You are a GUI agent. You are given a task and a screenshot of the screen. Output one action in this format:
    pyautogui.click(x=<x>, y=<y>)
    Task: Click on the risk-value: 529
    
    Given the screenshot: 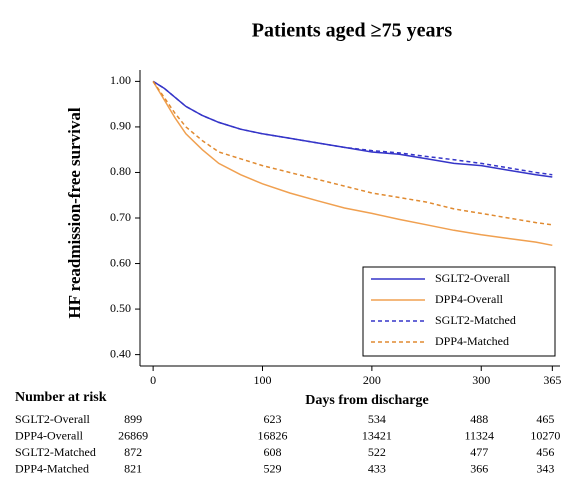 What is the action you would take?
    pyautogui.click(x=273, y=468)
    